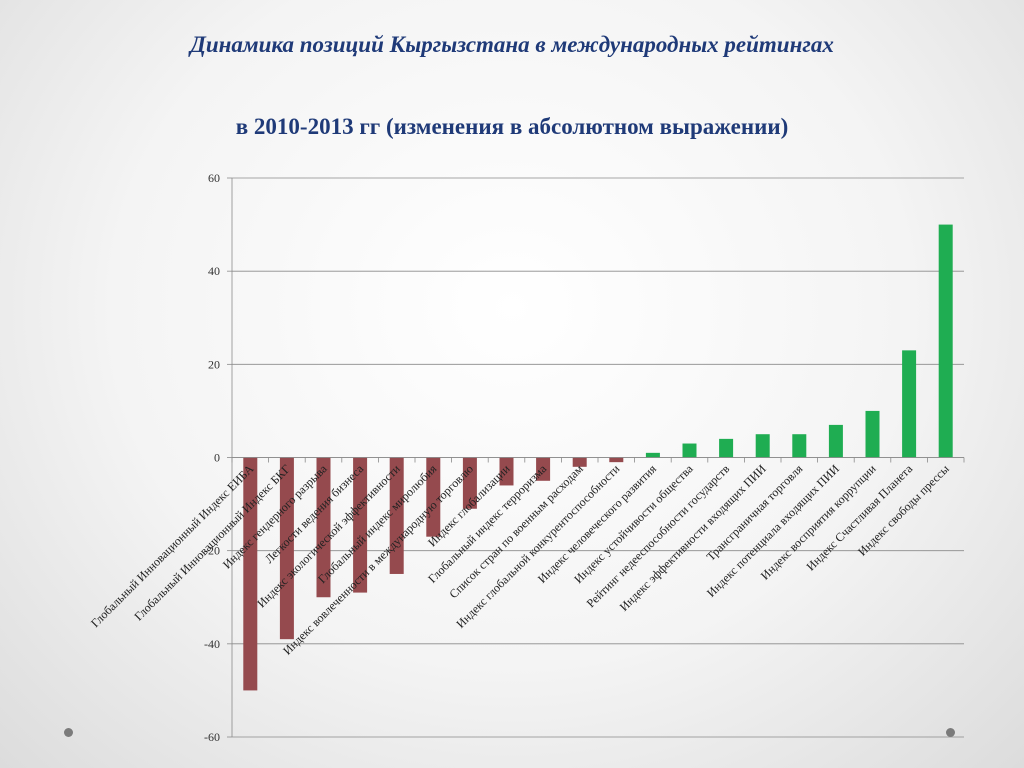 This screenshot has width=1024, height=768. I want to click on y-tick-label: -40, so click(212, 644).